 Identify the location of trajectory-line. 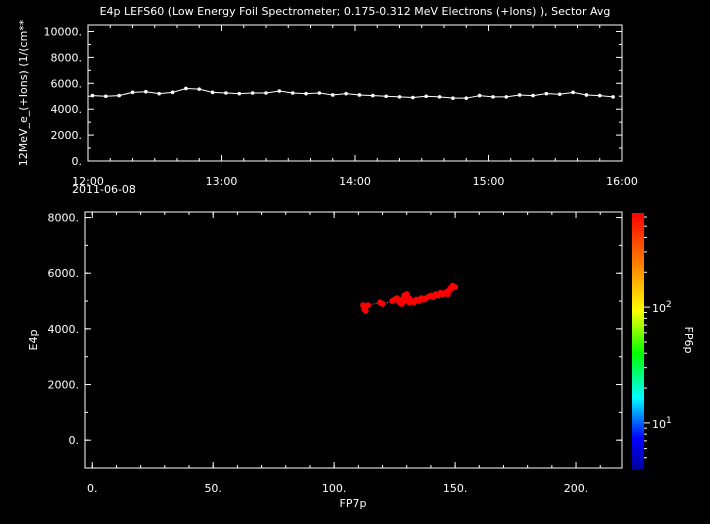
(409, 298).